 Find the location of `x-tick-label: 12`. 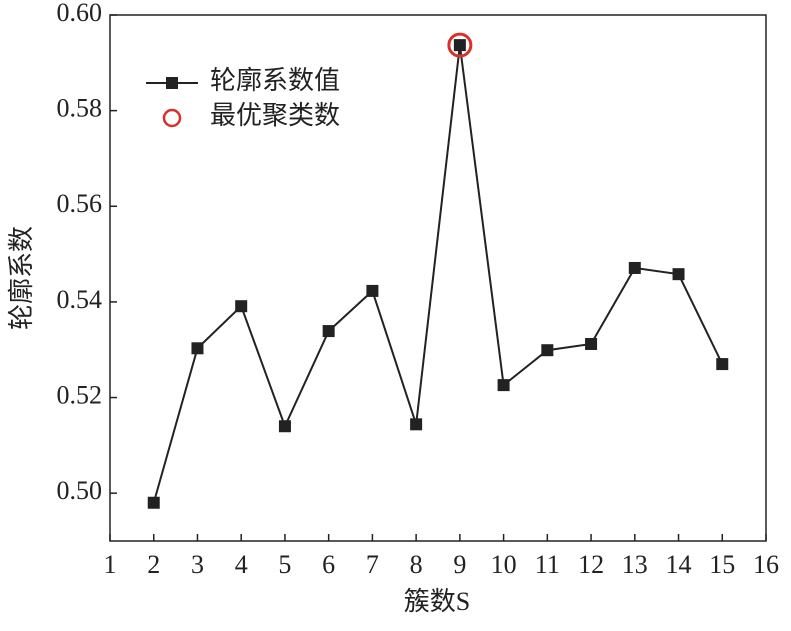

x-tick-label: 12 is located at coordinates (591, 564).